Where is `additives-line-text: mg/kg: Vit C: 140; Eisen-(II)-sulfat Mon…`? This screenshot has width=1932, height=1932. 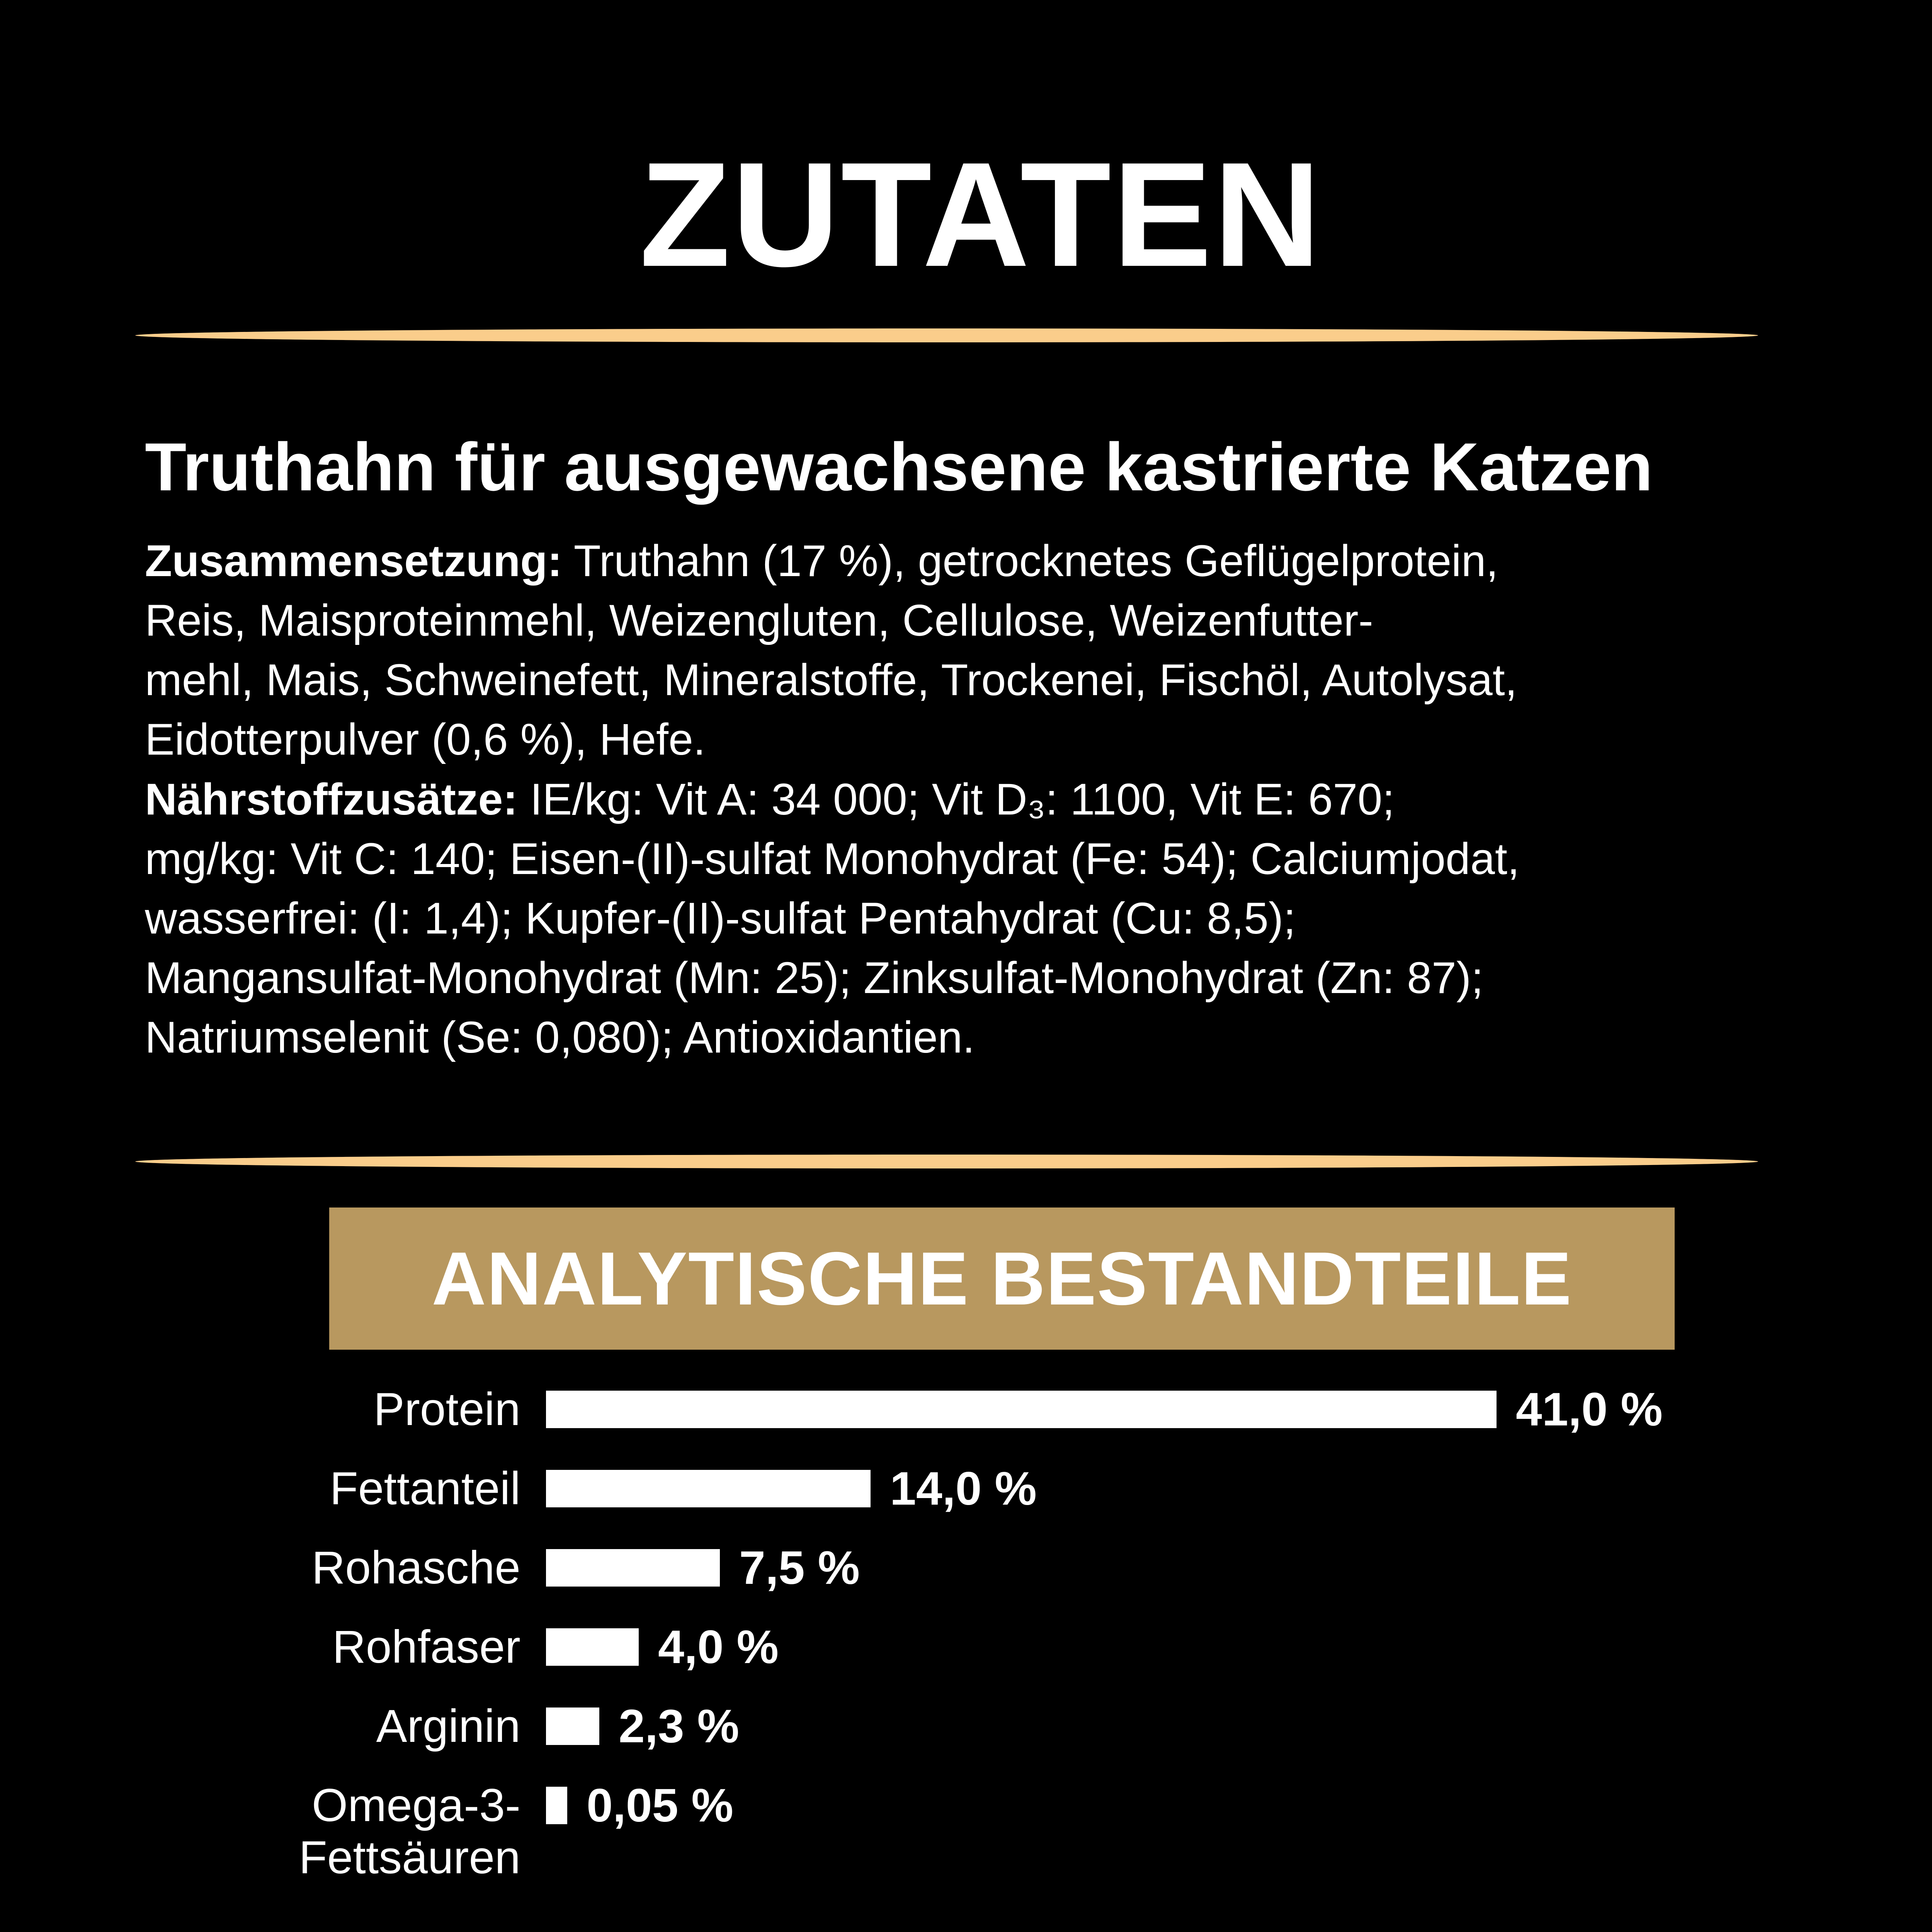
additives-line-text: mg/kg: Vit C: 140; Eisen-(II)-sulfat Mon… is located at coordinates (833, 859).